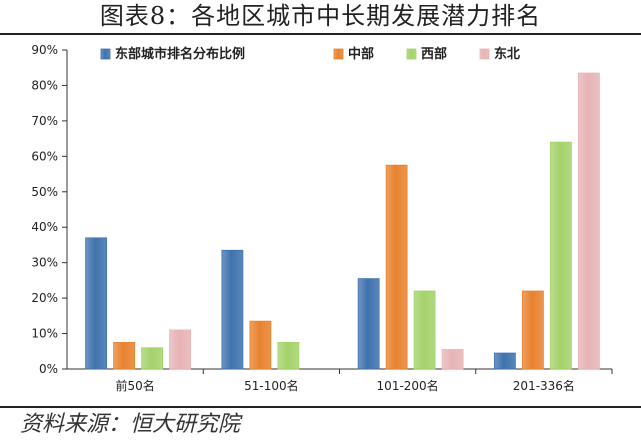  What do you see at coordinates (44, 263) in the screenshot?
I see `y-tick-label: 30%` at bounding box center [44, 263].